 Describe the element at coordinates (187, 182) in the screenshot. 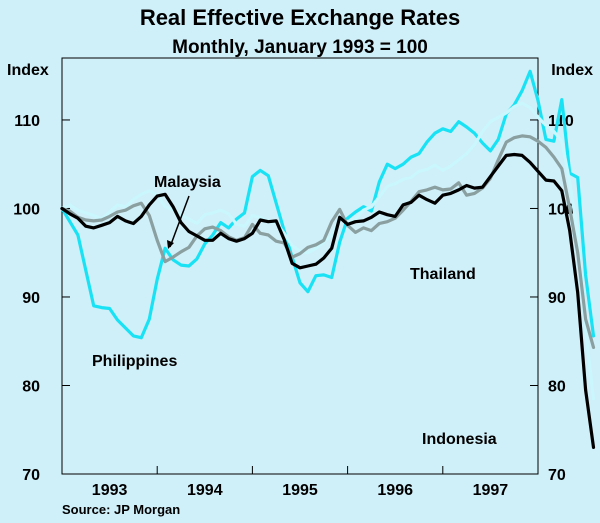

I see `annotation-malaysia: Malaysia` at that location.